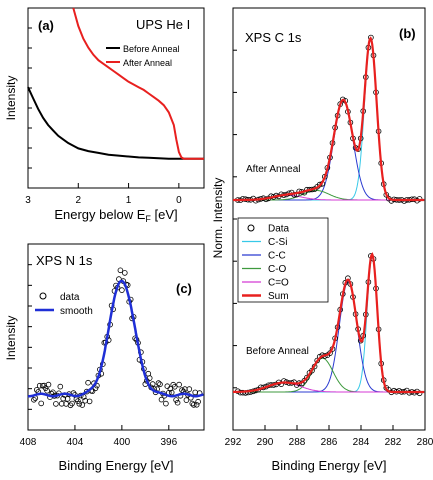  Describe the element at coordinates (184, 288) in the screenshot. I see `panel-c-label: (c)` at that location.